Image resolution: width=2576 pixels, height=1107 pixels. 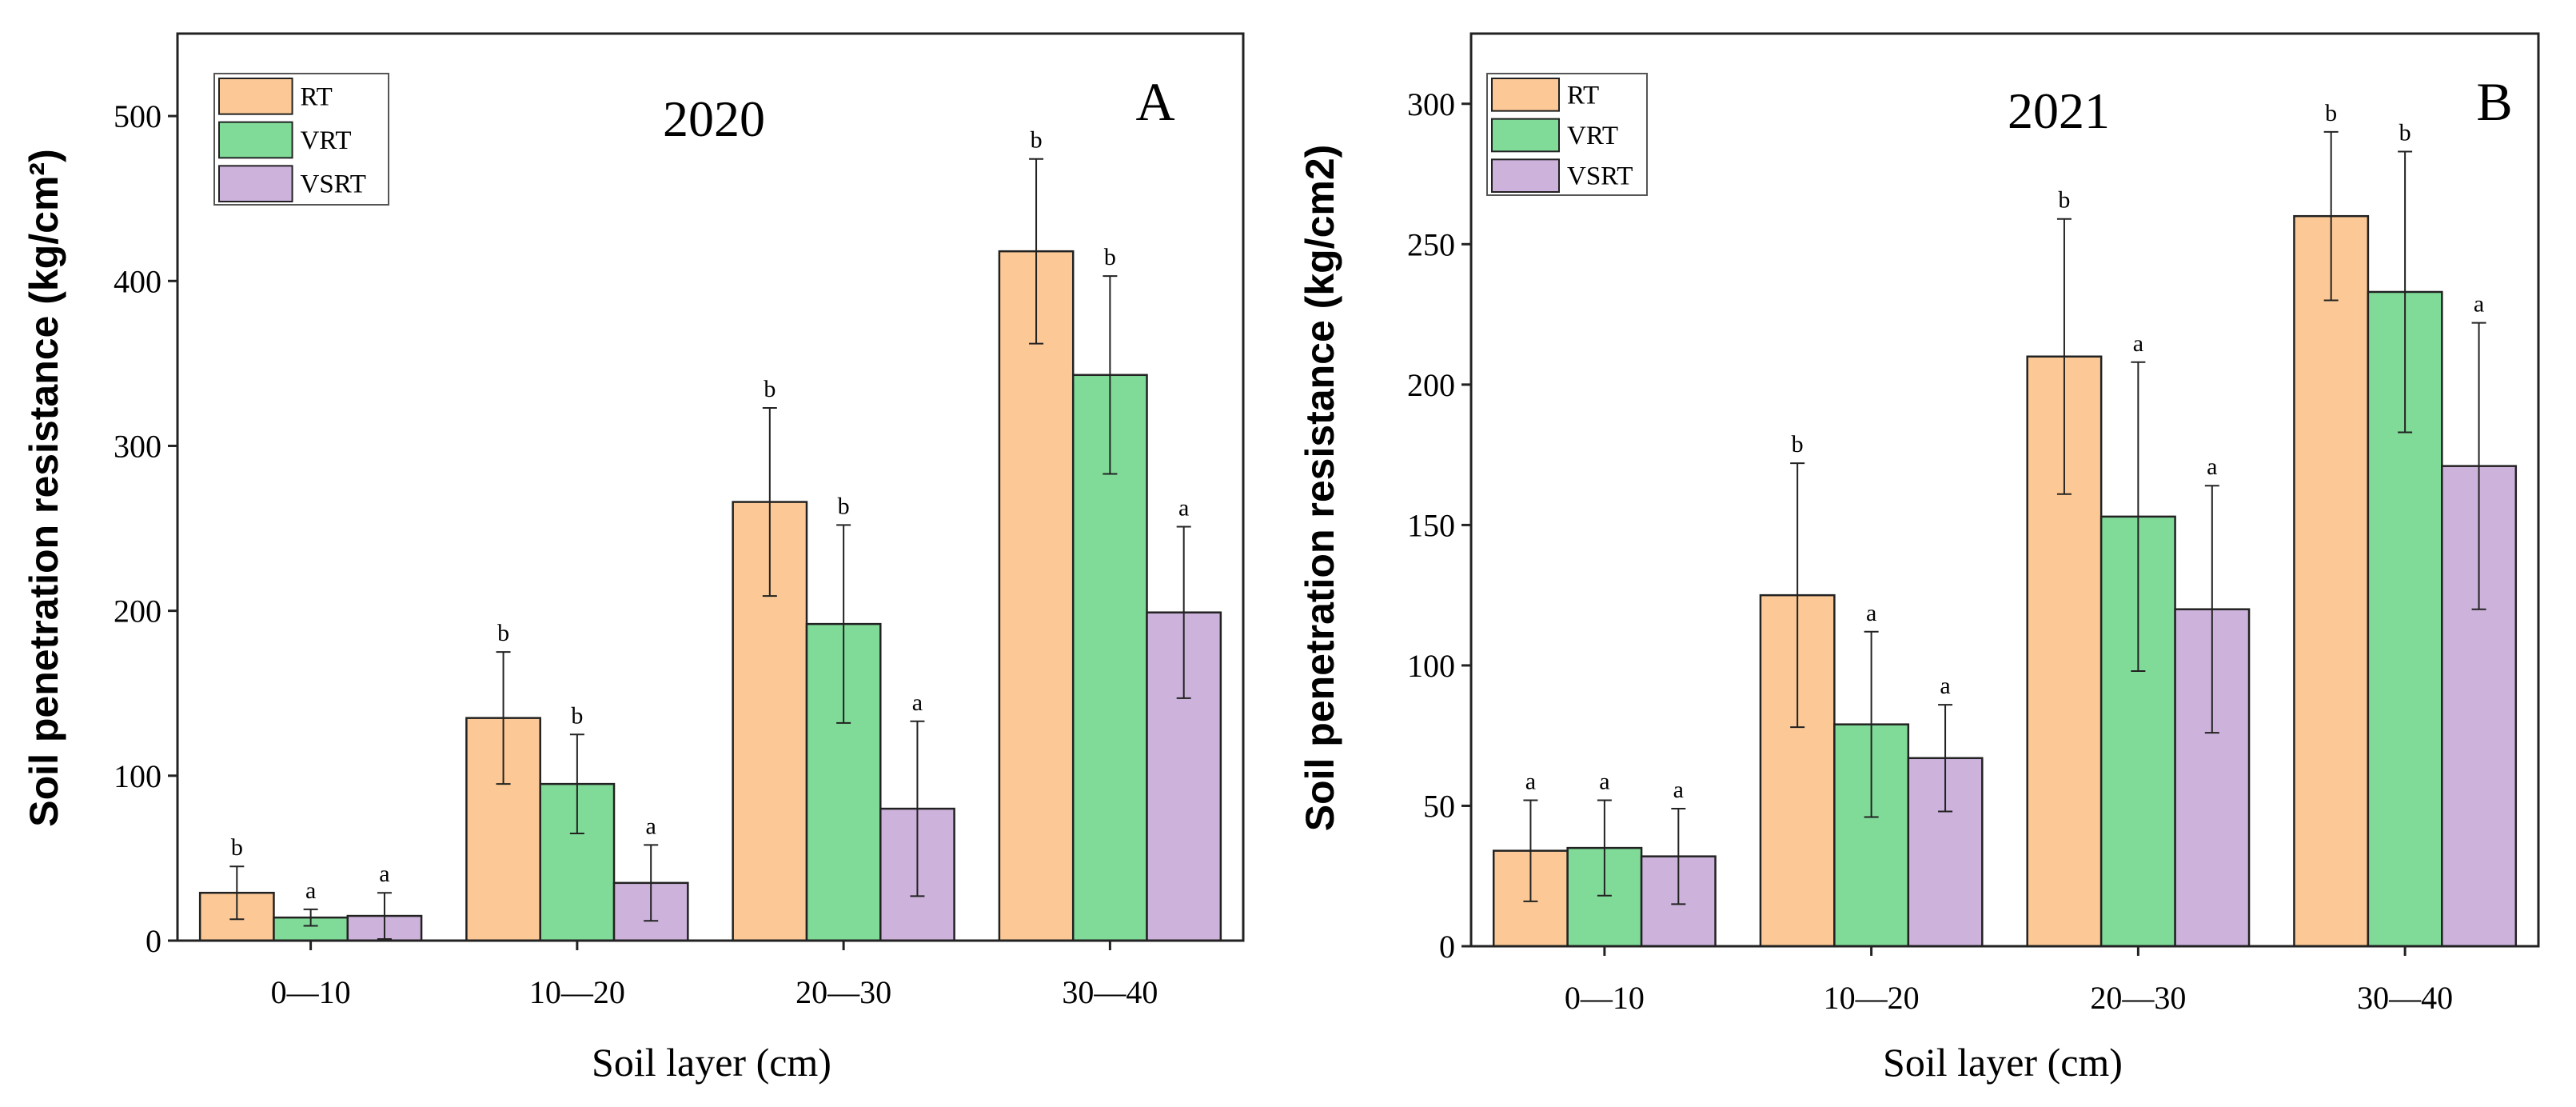 What do you see at coordinates (1439, 806) in the screenshot?
I see `y-tick-label: 50` at bounding box center [1439, 806].